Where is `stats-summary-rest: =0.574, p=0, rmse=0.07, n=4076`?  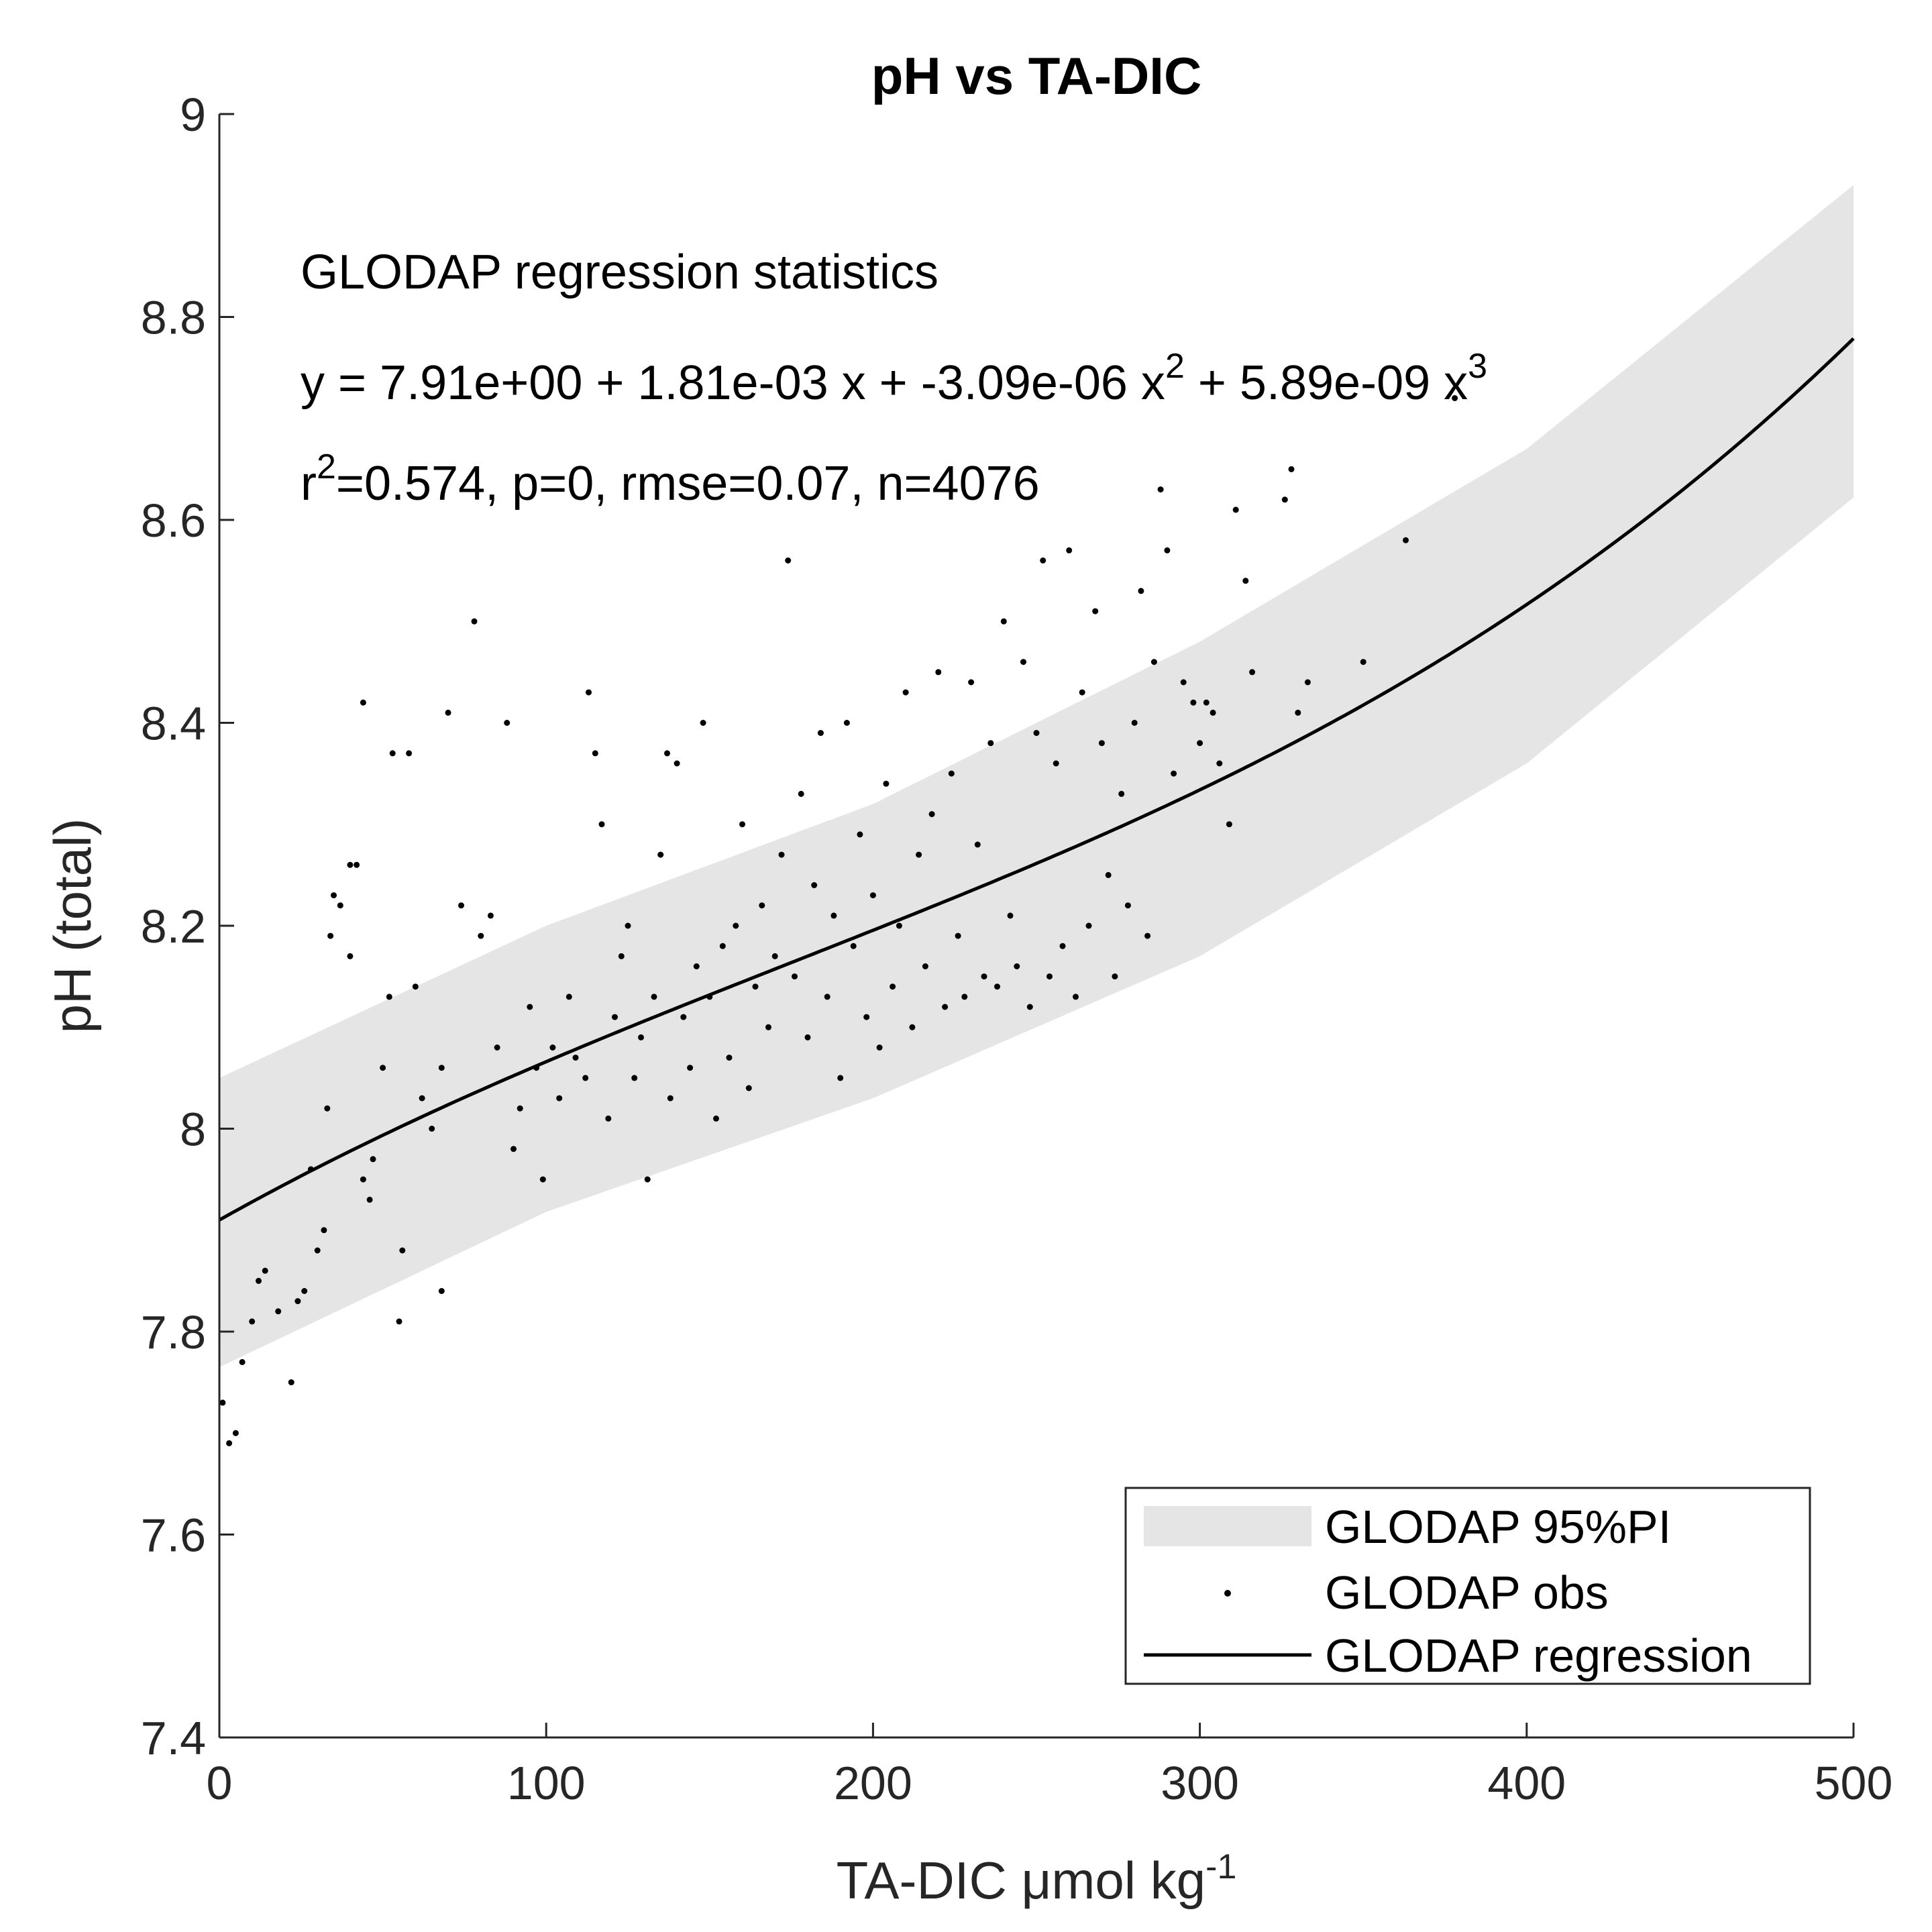 stats-summary-rest: =0.574, p=0, rmse=0.07, n=4076 is located at coordinates (688, 484).